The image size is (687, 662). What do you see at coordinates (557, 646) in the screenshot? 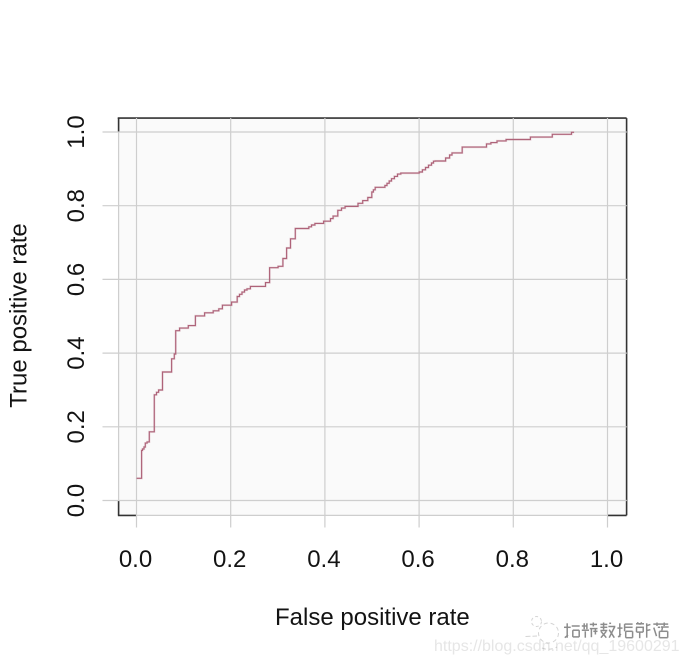
I see `svg-text:https://blog.csdn.net/qq_19600: https://blog.csdn.net/qq_19600291` at bounding box center [557, 646].